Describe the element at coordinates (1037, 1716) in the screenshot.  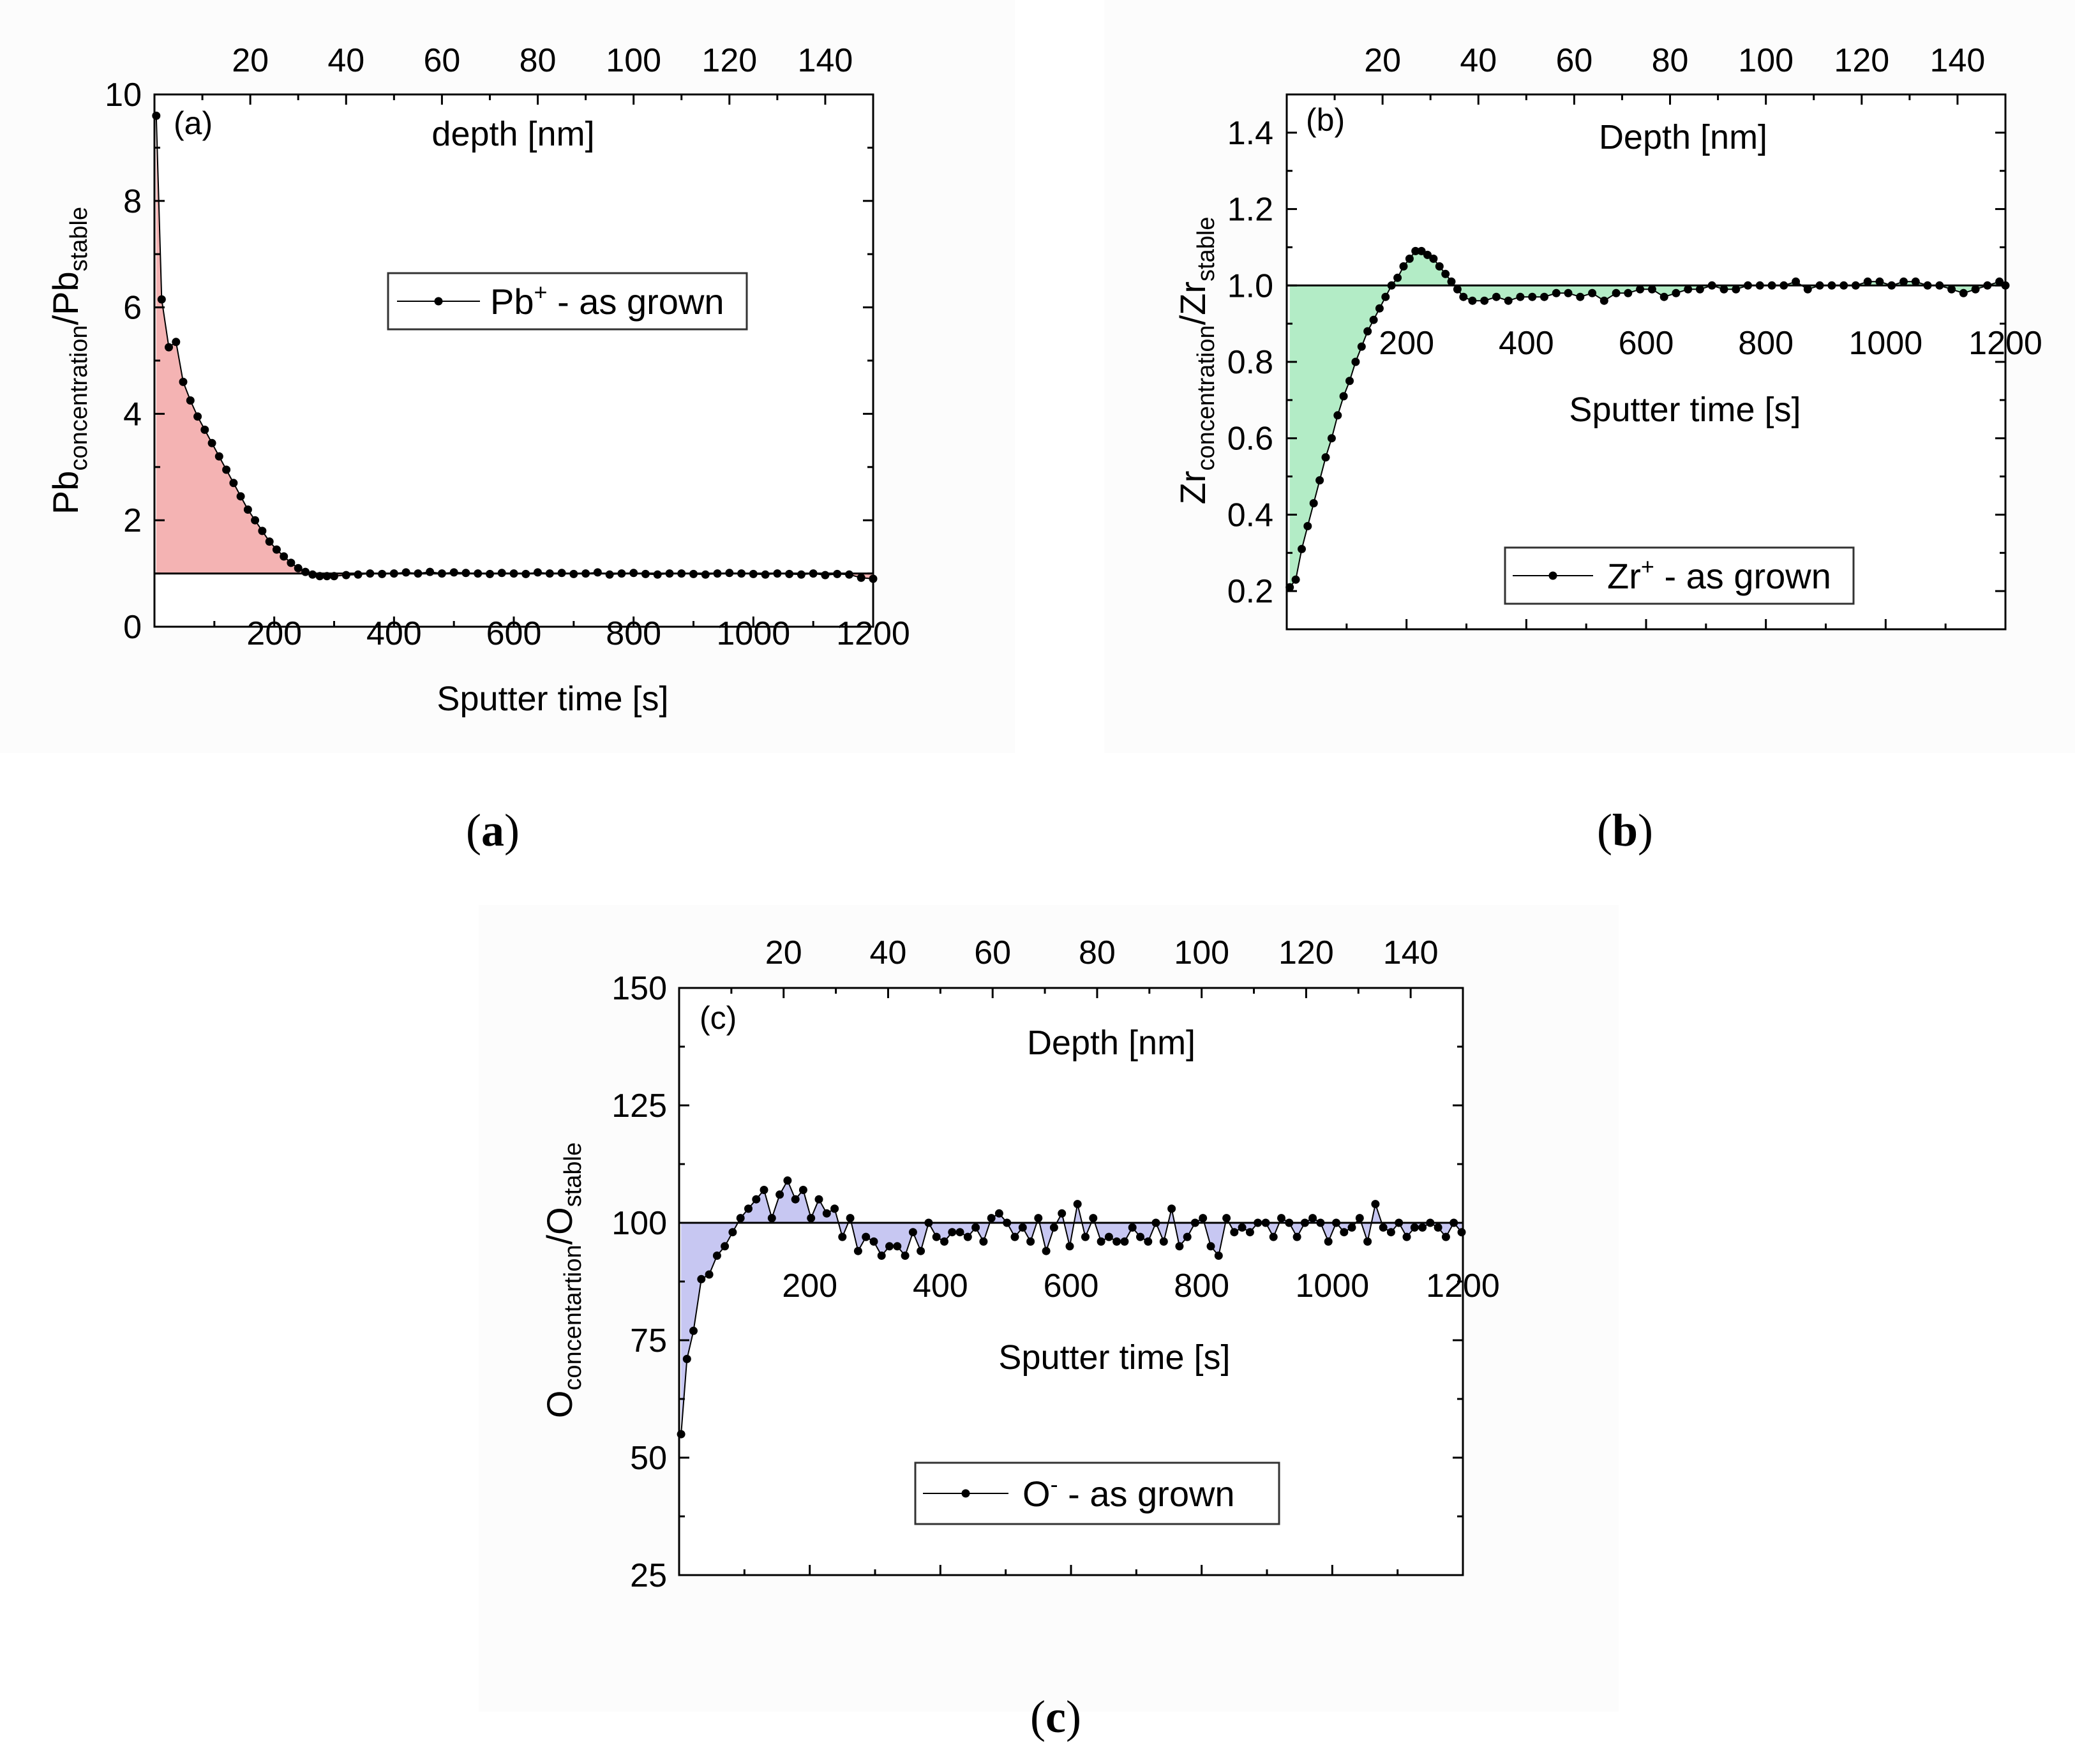
I see `caption-c-open: (` at that location.